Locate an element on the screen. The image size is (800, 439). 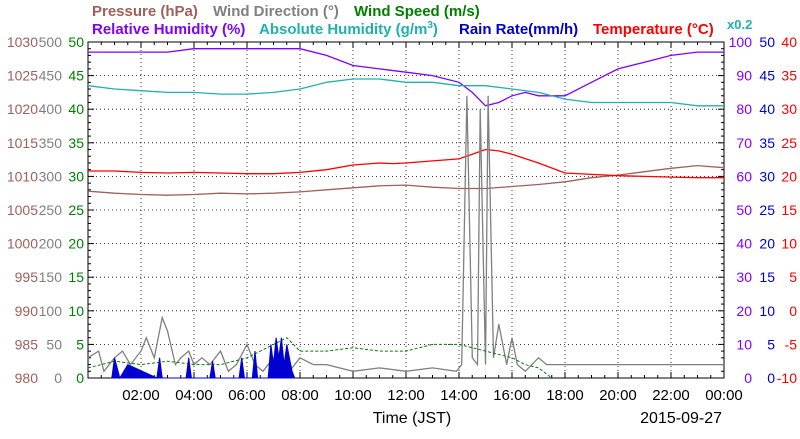
x-tick-label: 18:00 is located at coordinates (565, 395).